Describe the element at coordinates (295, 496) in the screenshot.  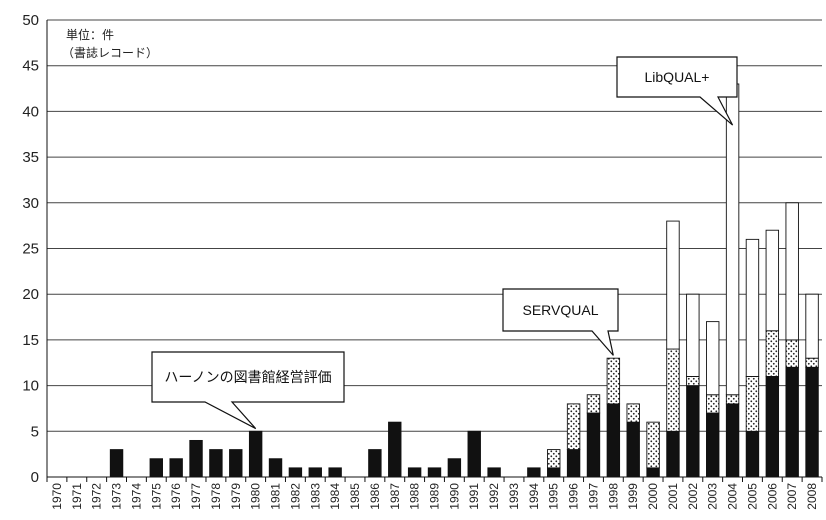
I see `x-tick-label: 1982` at that location.